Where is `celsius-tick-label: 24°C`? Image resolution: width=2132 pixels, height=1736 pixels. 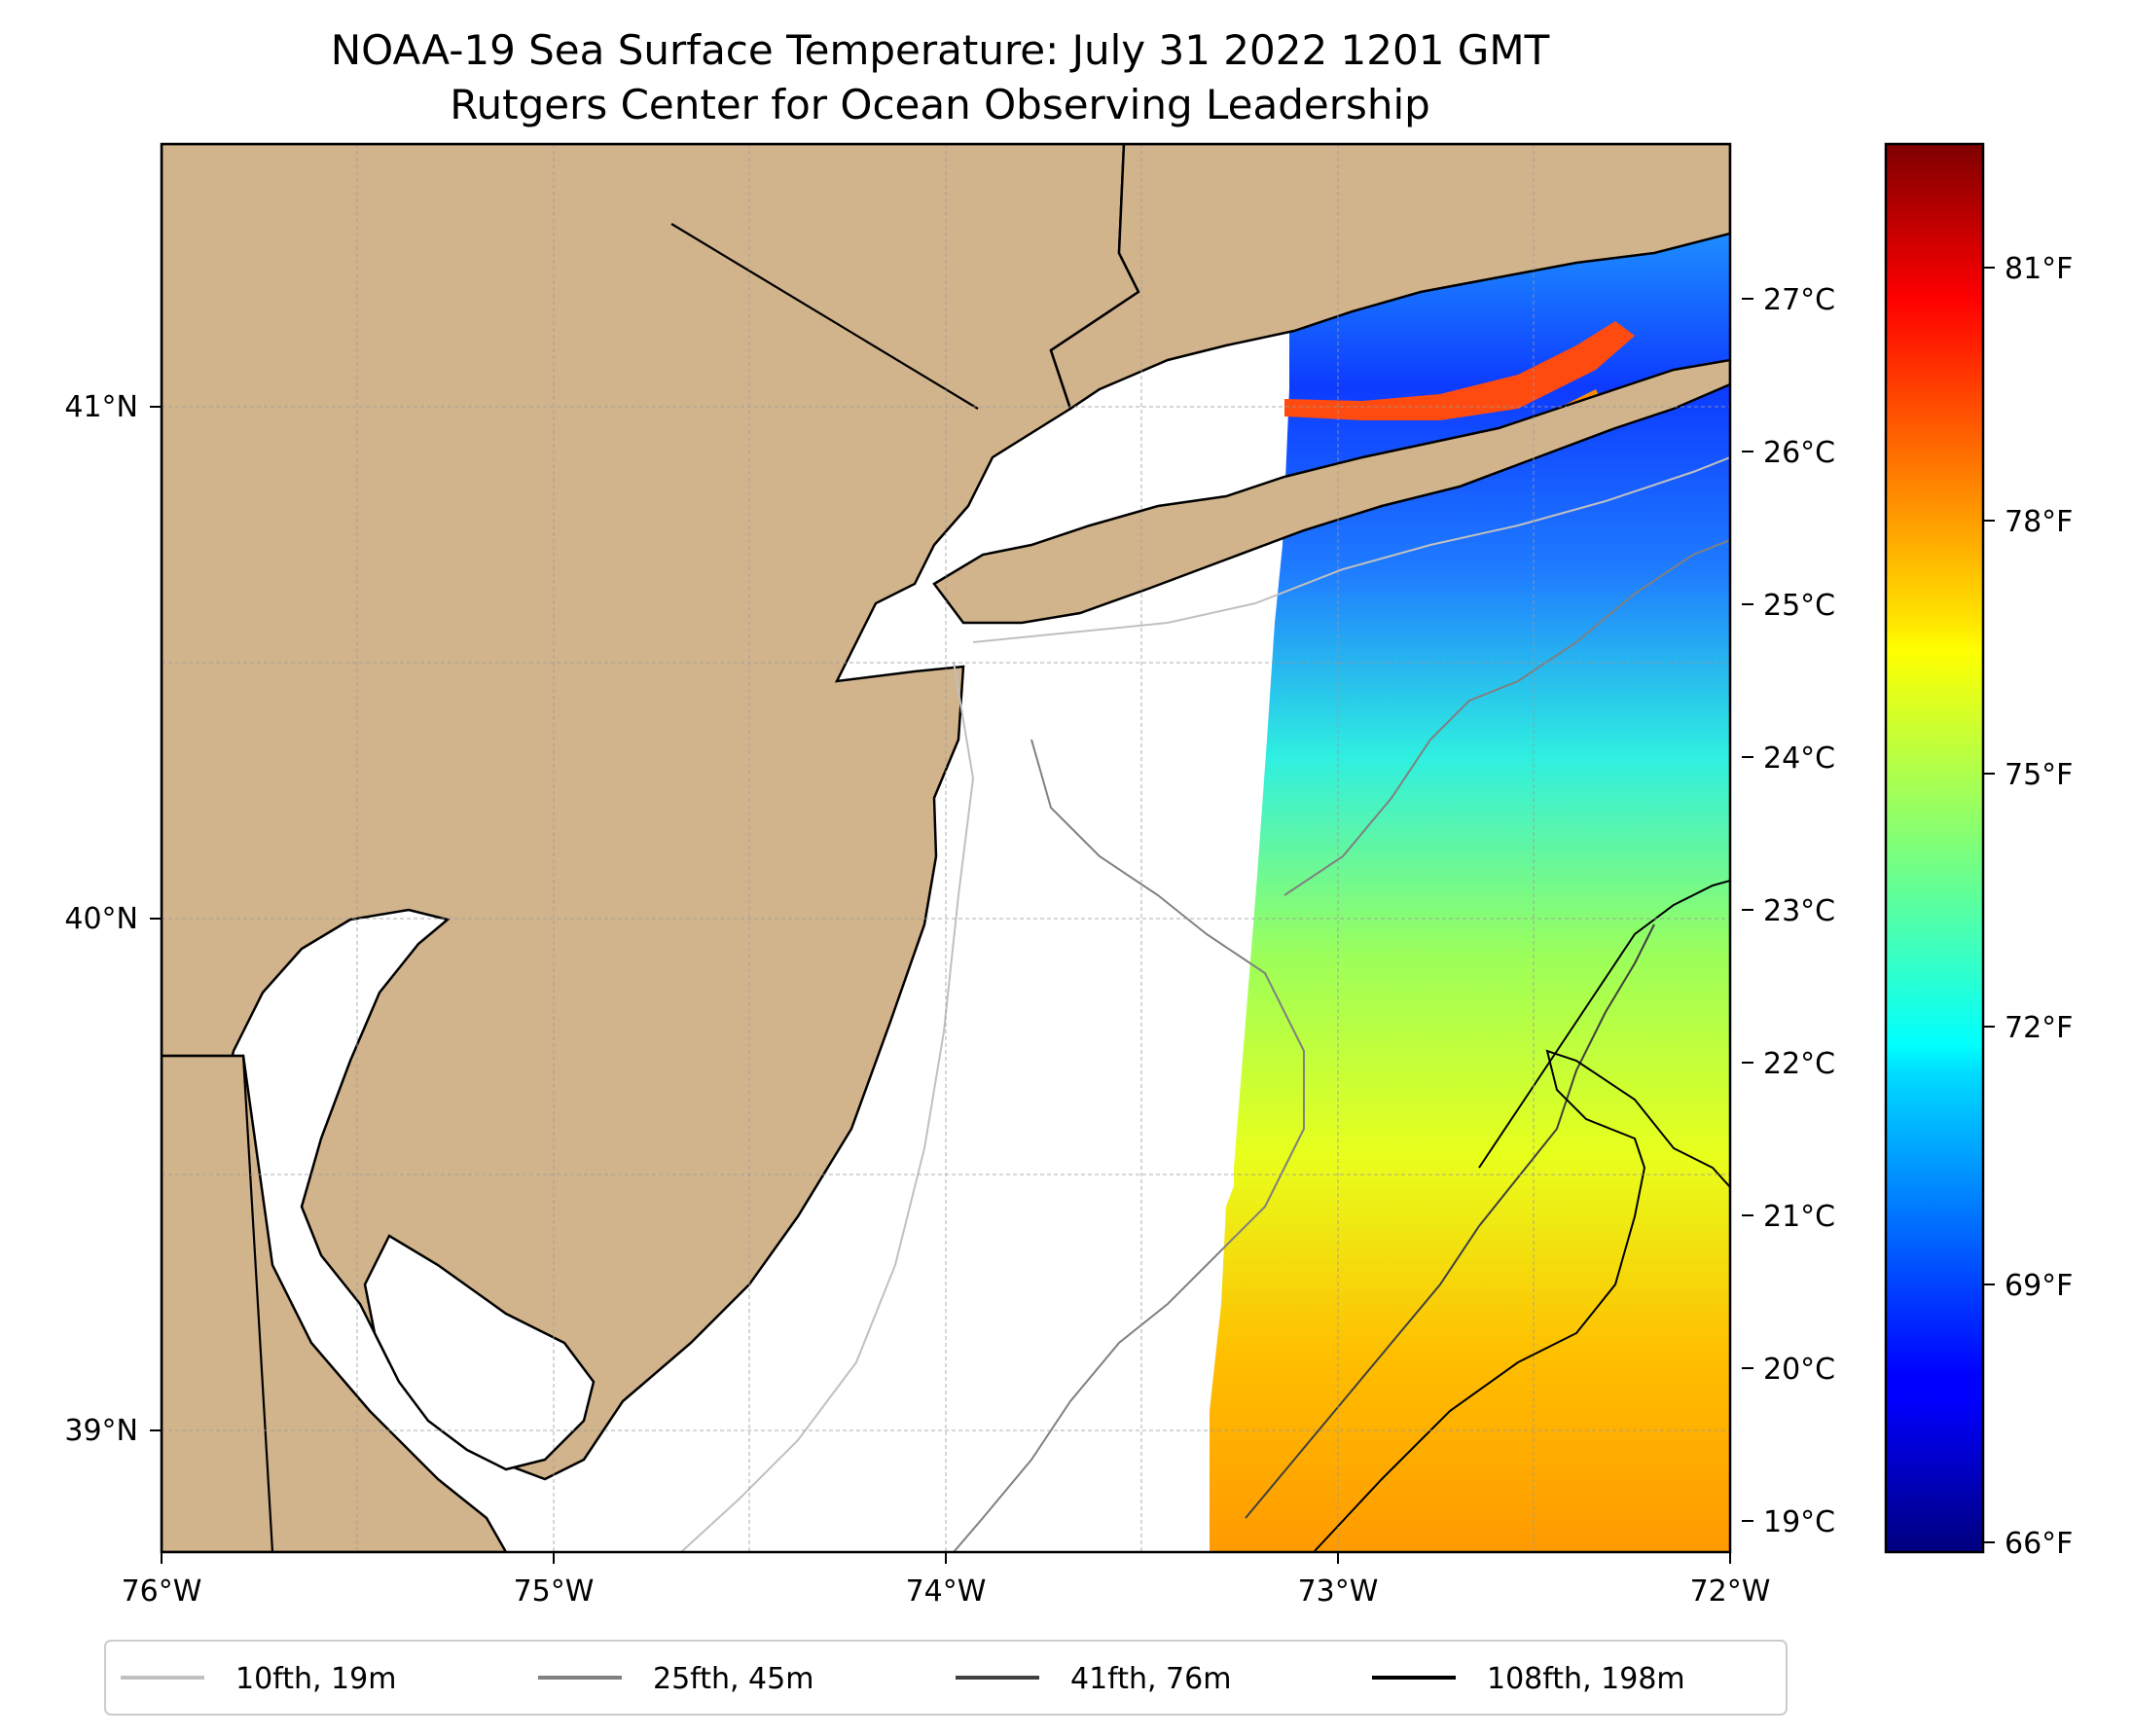
celsius-tick-label: 24°C is located at coordinates (1799, 759).